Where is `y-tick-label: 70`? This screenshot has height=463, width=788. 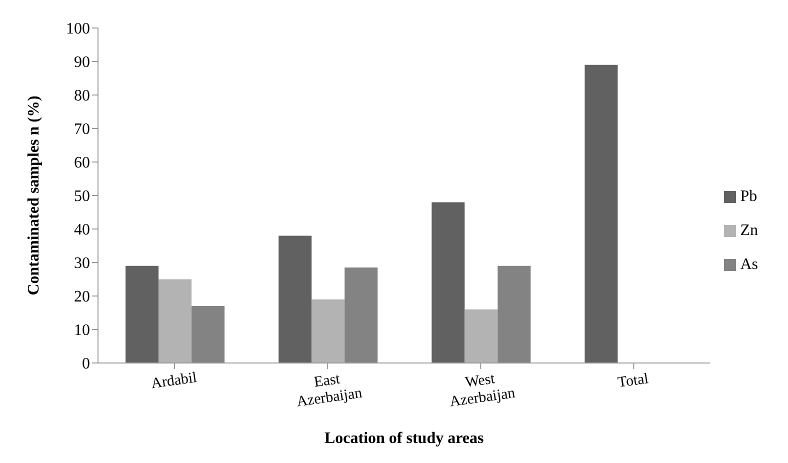 y-tick-label: 70 is located at coordinates (82, 129).